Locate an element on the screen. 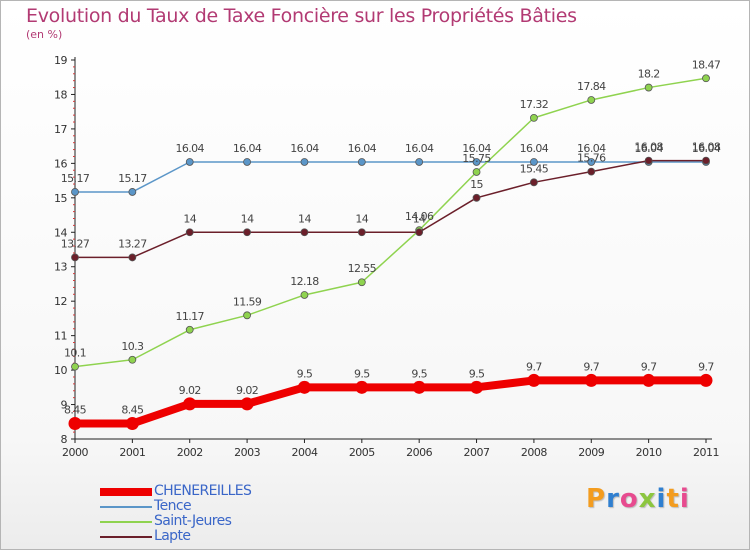  x-tick-label: 2001 is located at coordinates (132, 452).